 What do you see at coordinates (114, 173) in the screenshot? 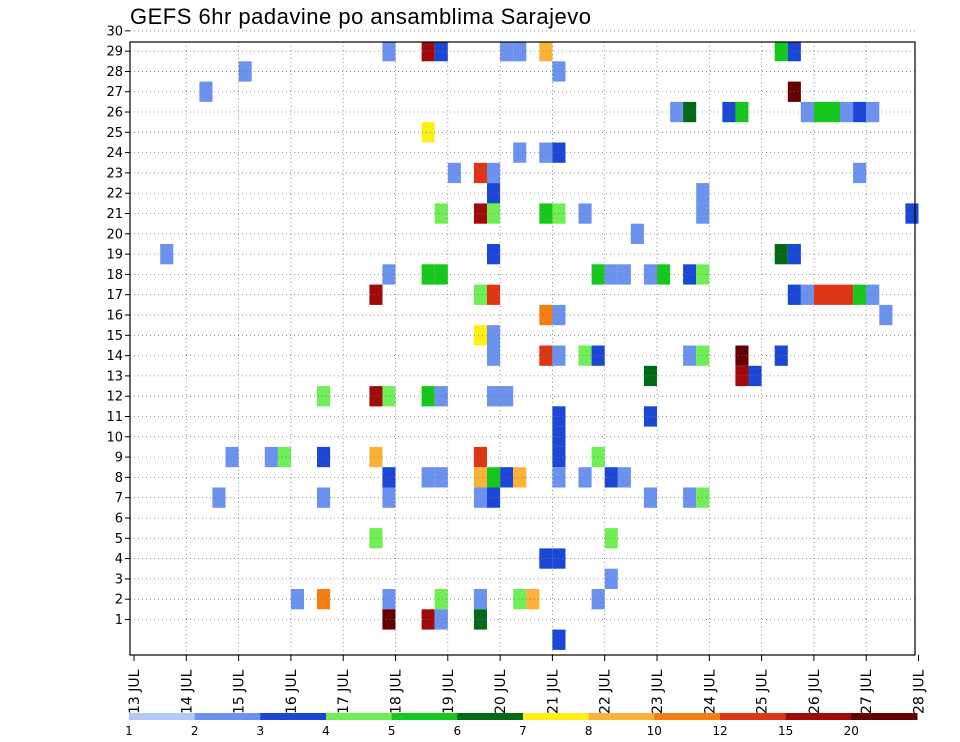
I see `y-tick-label: 23` at bounding box center [114, 173].